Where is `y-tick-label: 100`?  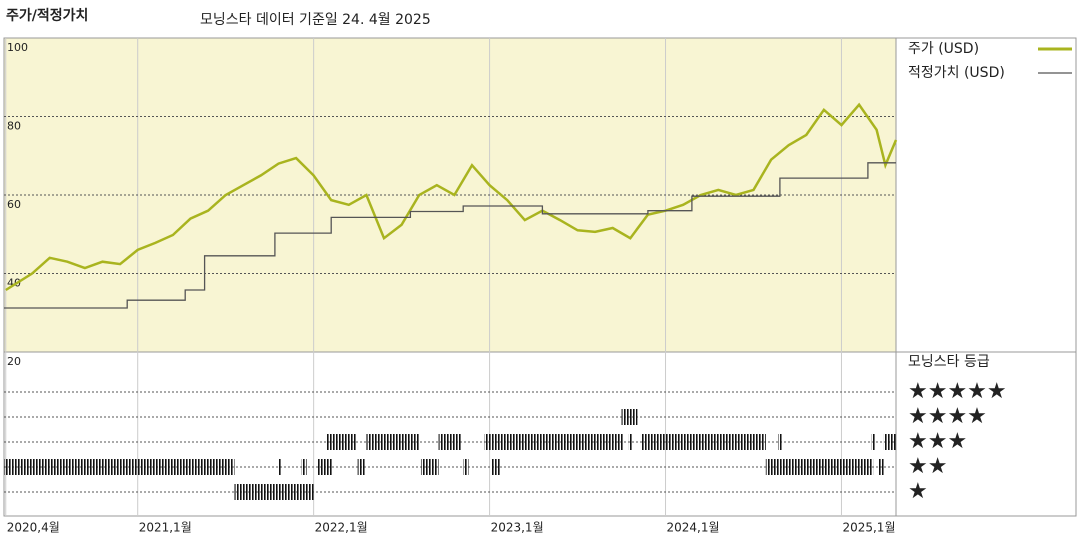
y-tick-label: 100 is located at coordinates (17, 47).